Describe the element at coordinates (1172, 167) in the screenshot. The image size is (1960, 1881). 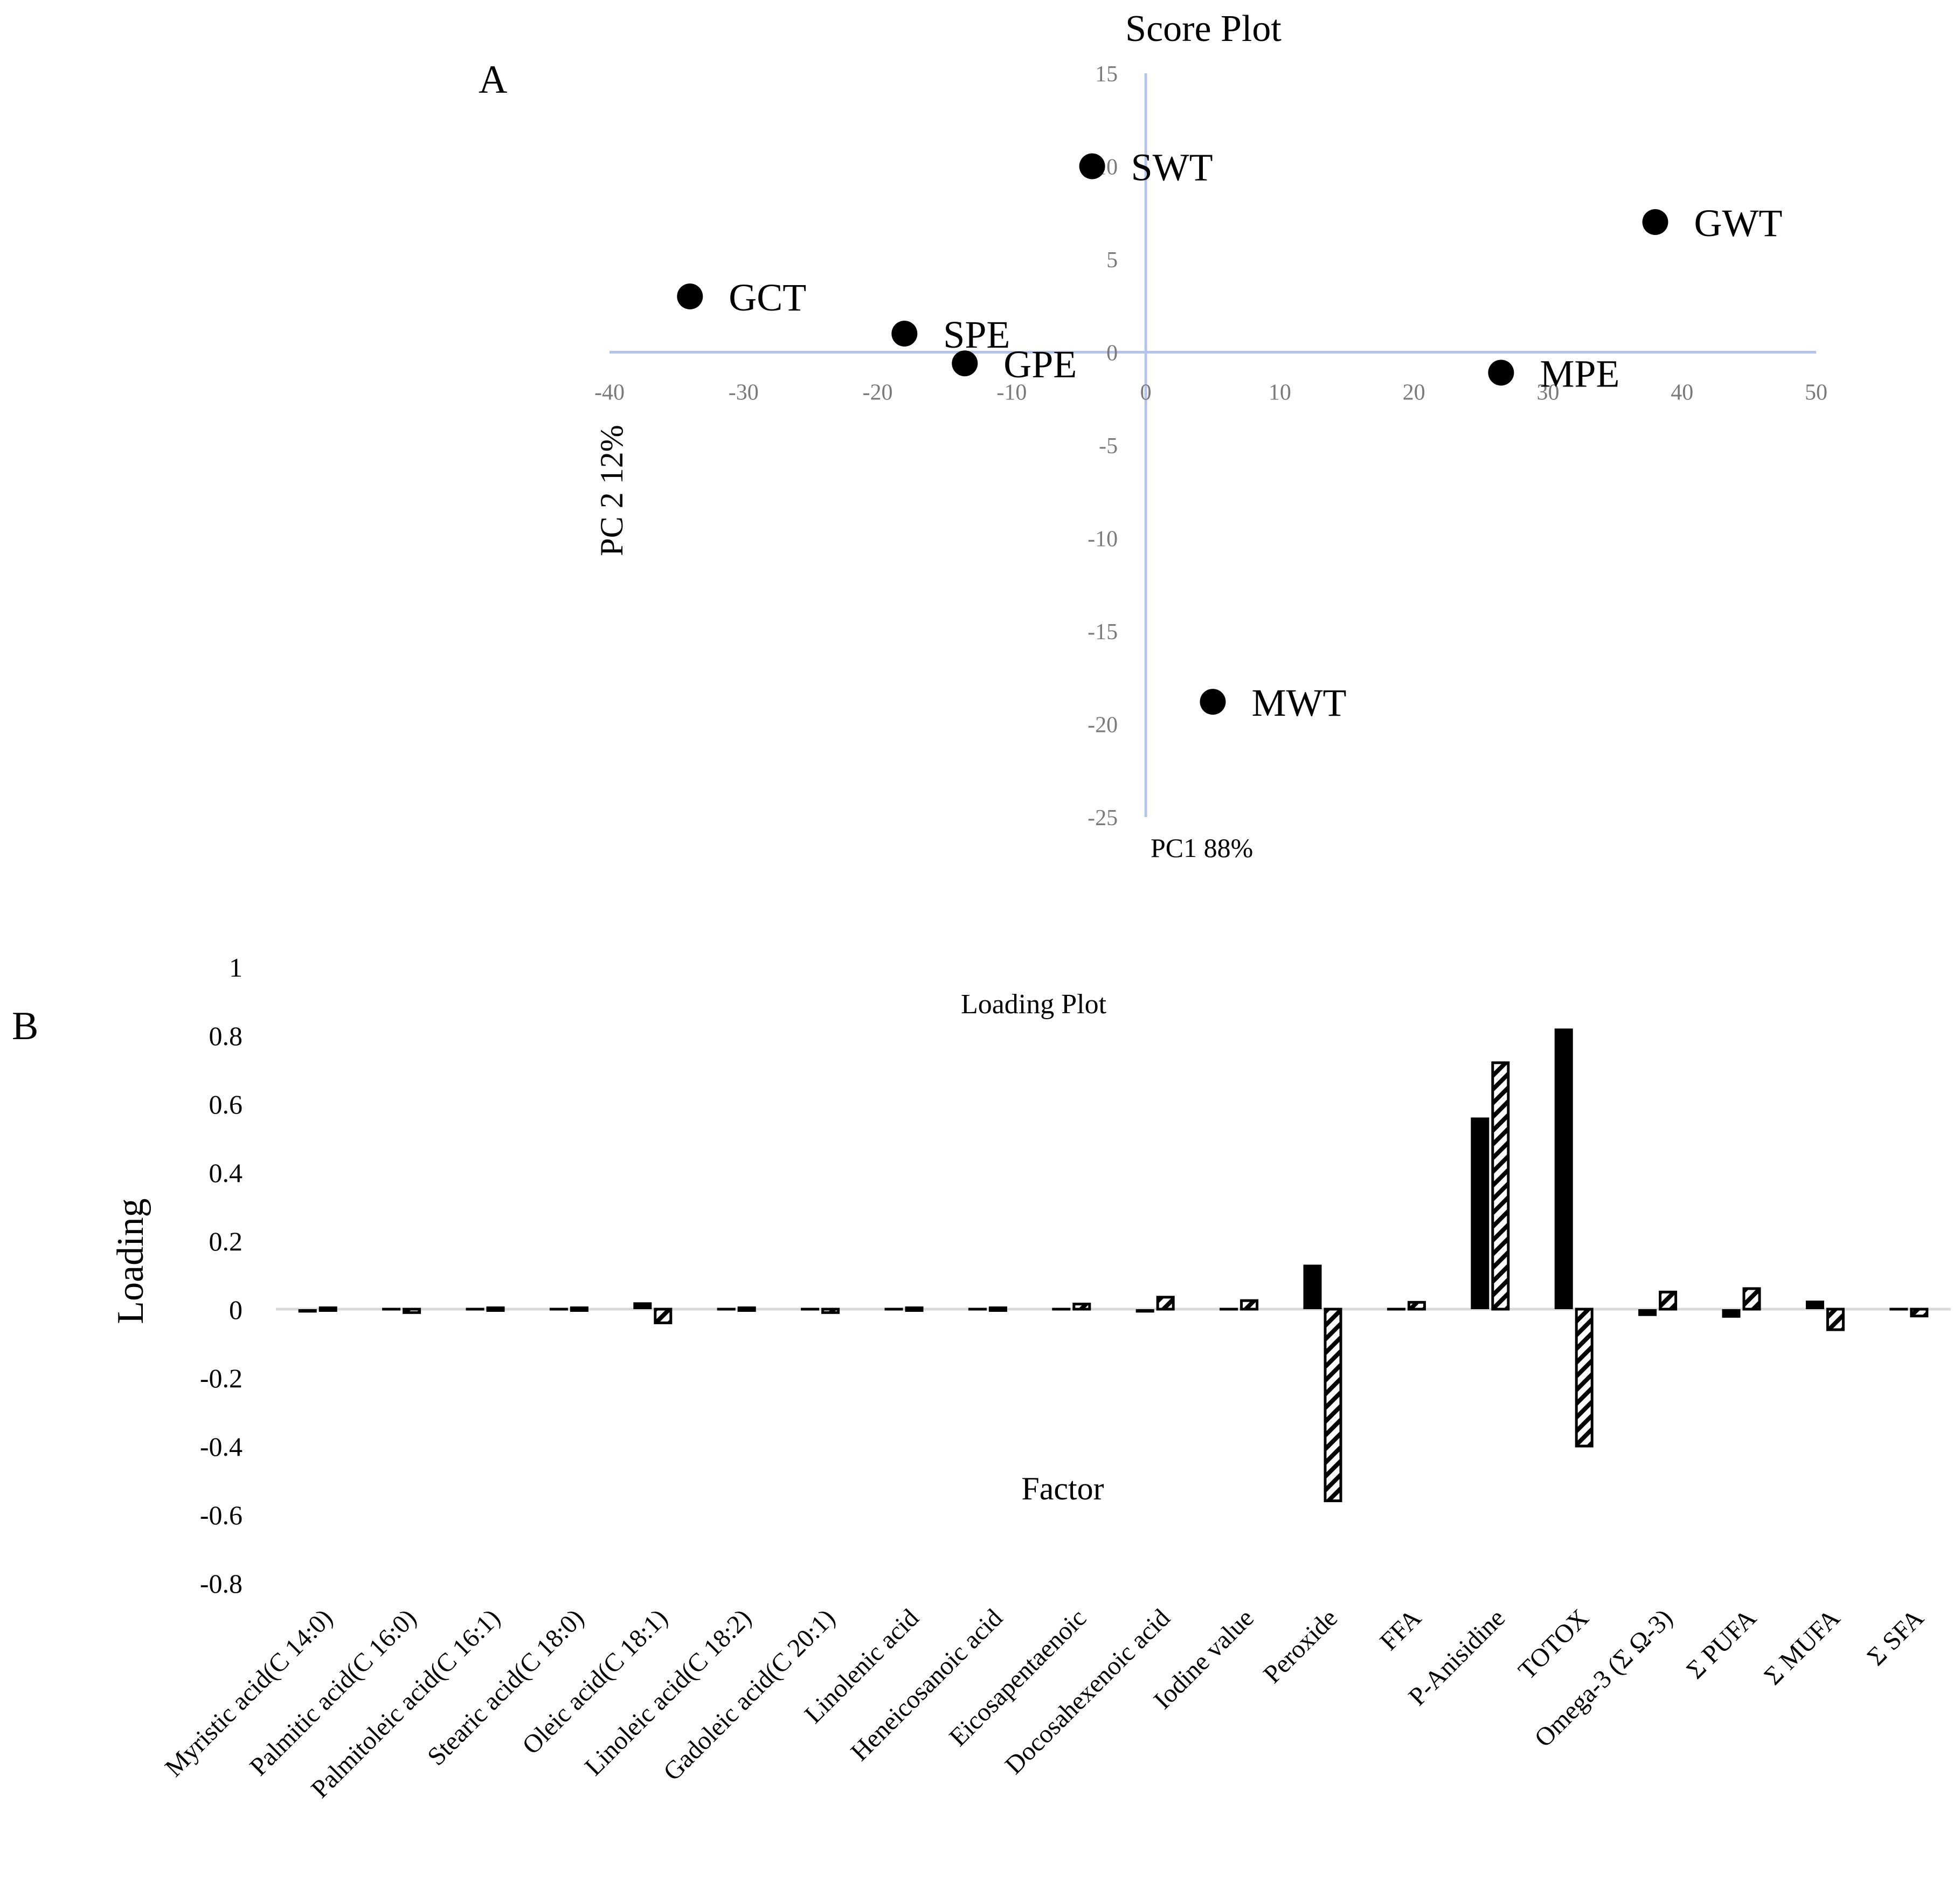
I see `score-point-label: SWT` at that location.